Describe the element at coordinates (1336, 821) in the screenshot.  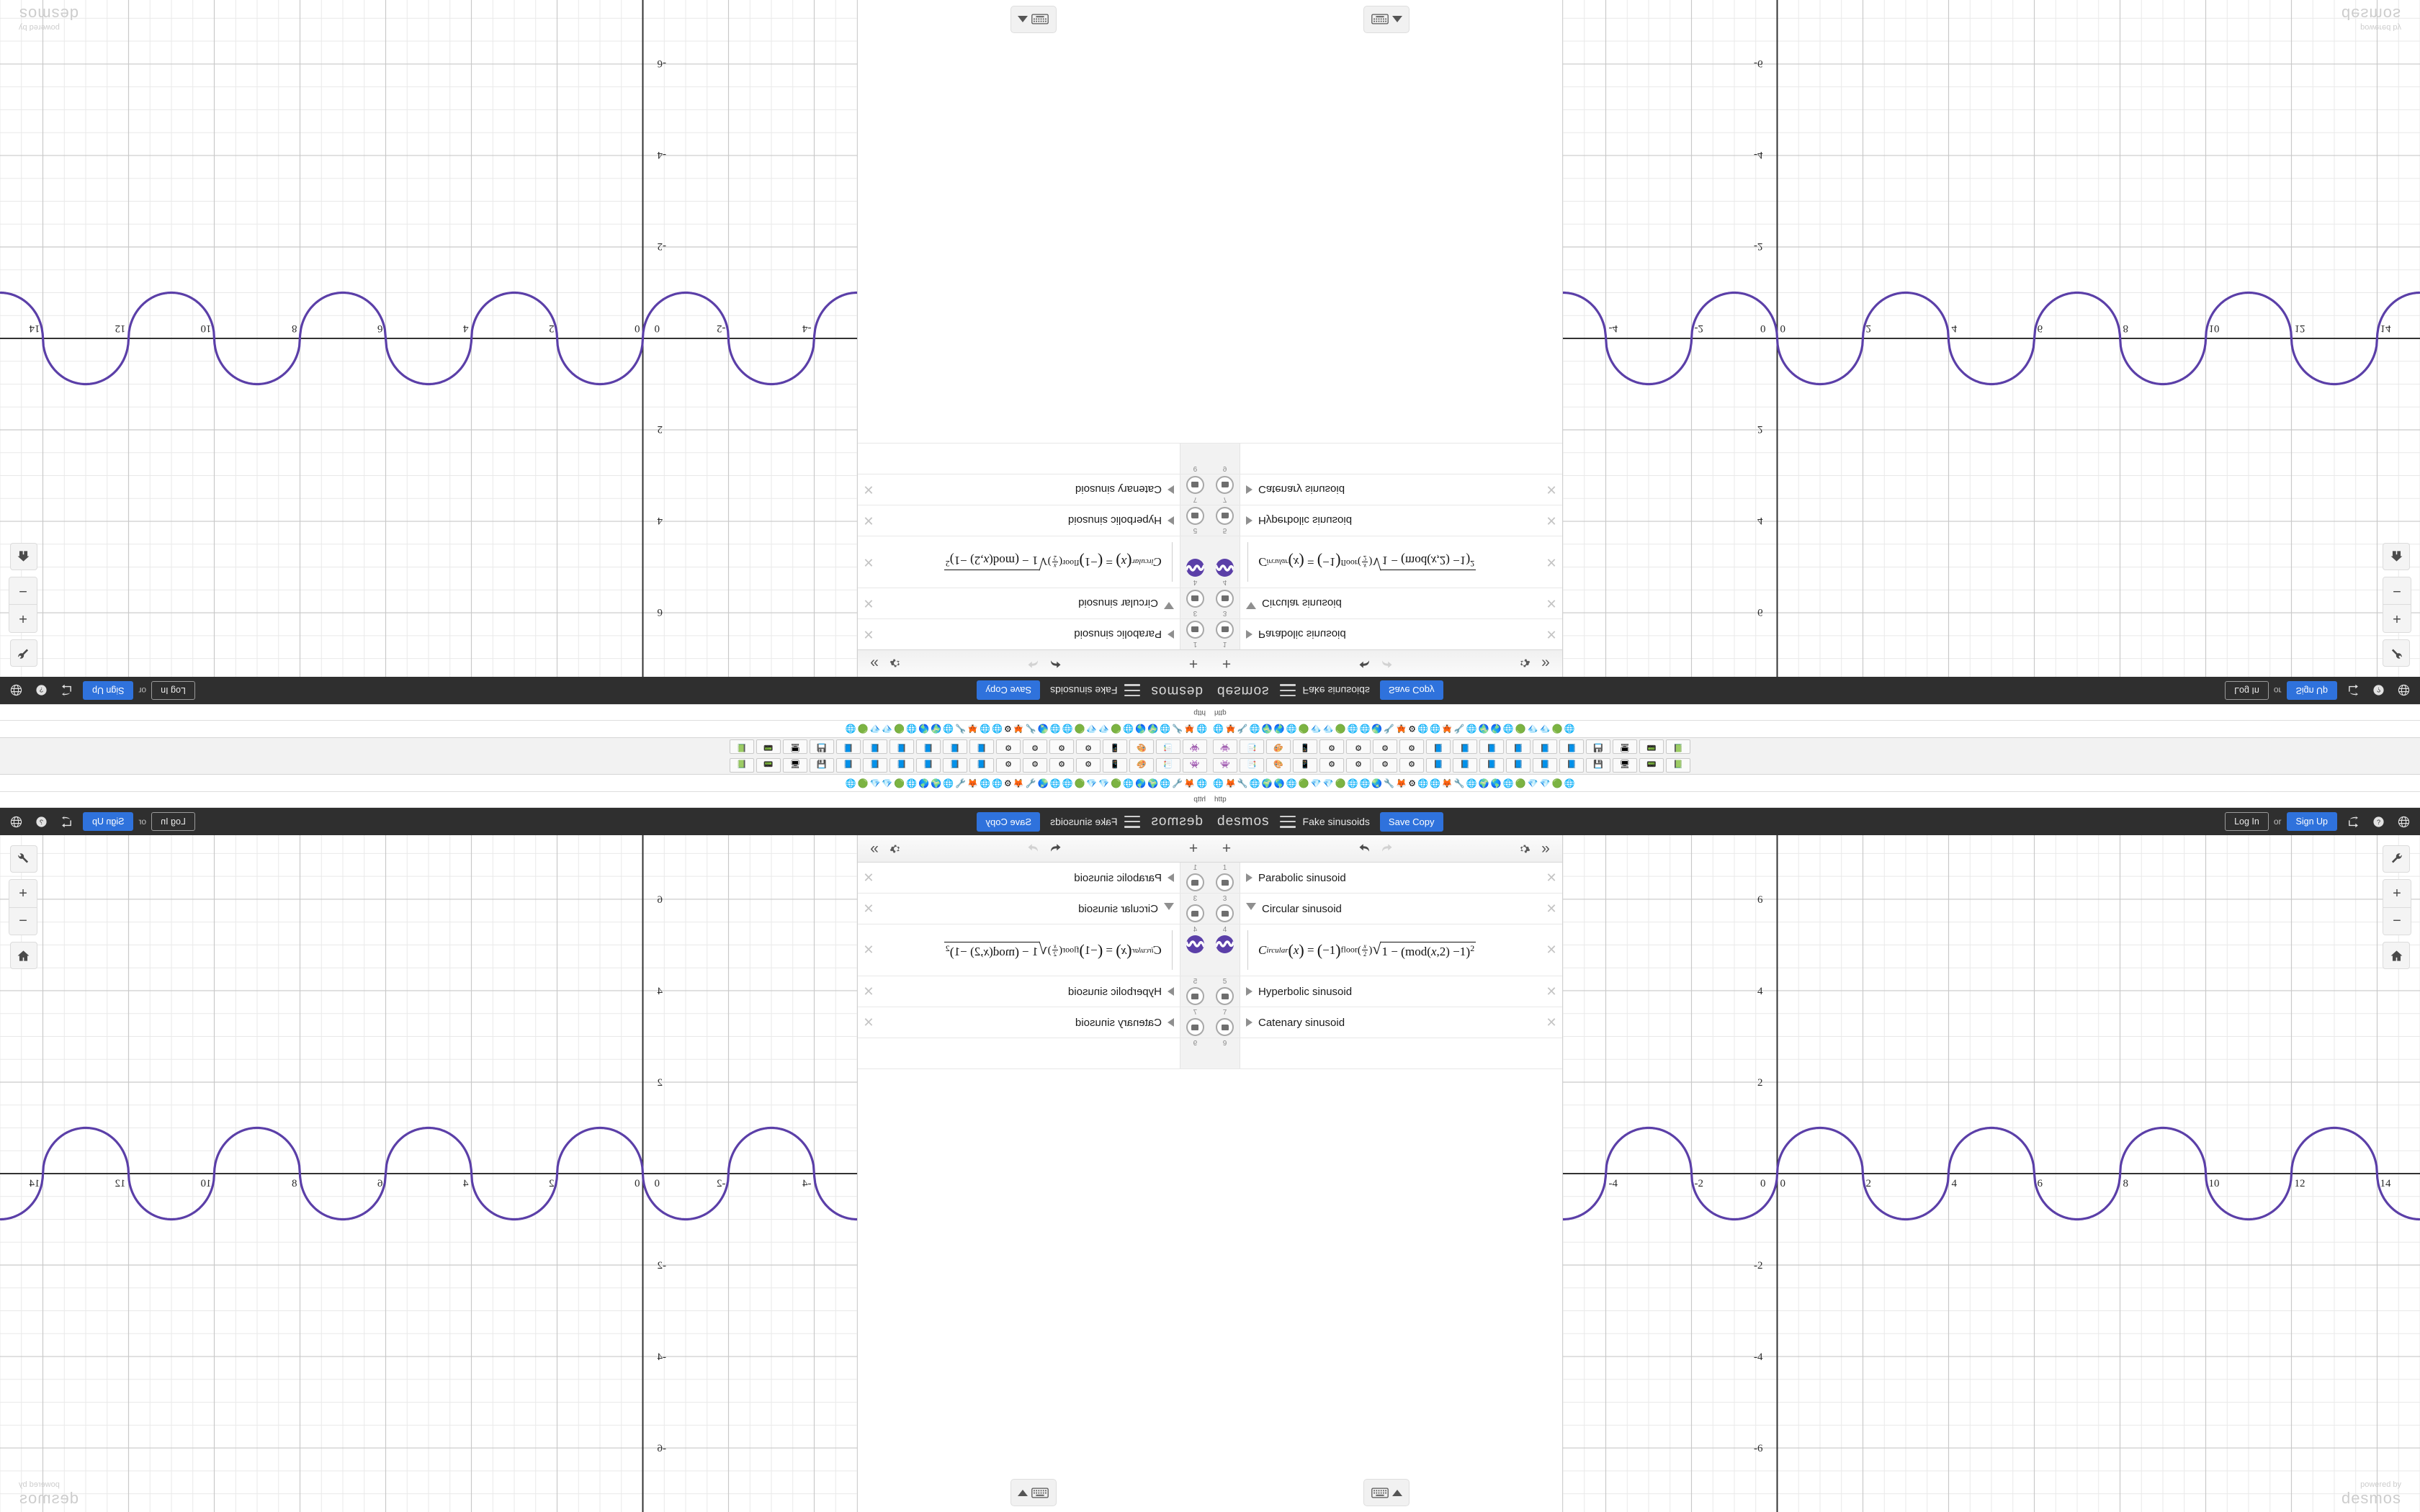
I see `graph-title: Fake sinusoids` at that location.